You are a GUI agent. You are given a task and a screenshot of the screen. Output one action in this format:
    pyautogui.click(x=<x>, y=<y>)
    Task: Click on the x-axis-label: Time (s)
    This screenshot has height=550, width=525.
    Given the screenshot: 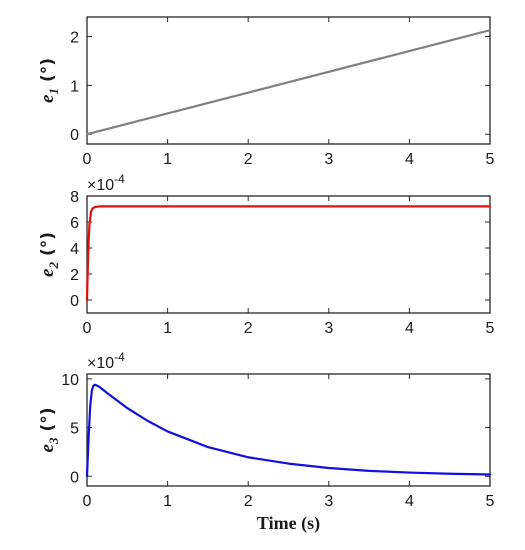 What is the action you would take?
    pyautogui.click(x=288, y=523)
    